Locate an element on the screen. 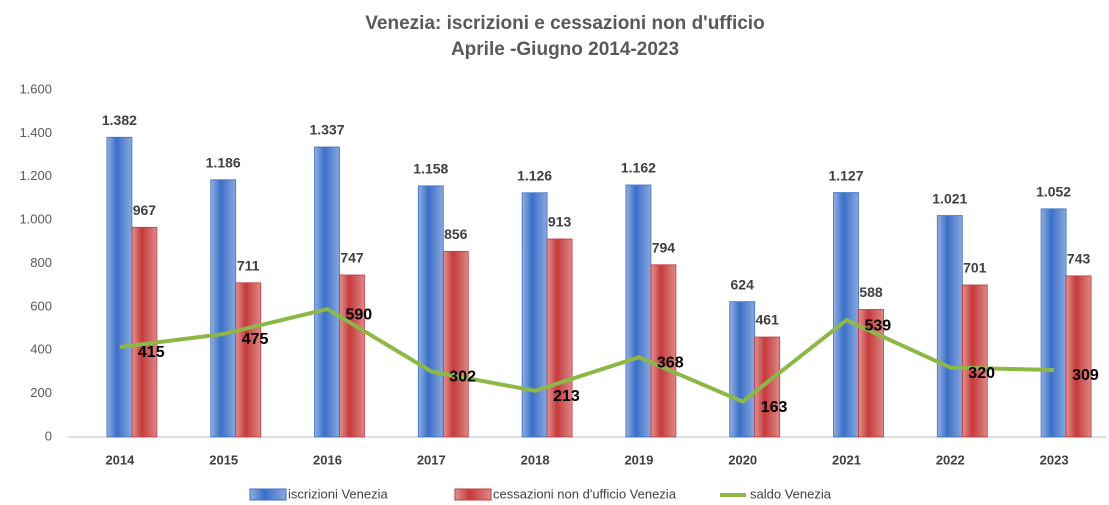 This screenshot has width=1109, height=505. data-label: 213 is located at coordinates (566, 396).